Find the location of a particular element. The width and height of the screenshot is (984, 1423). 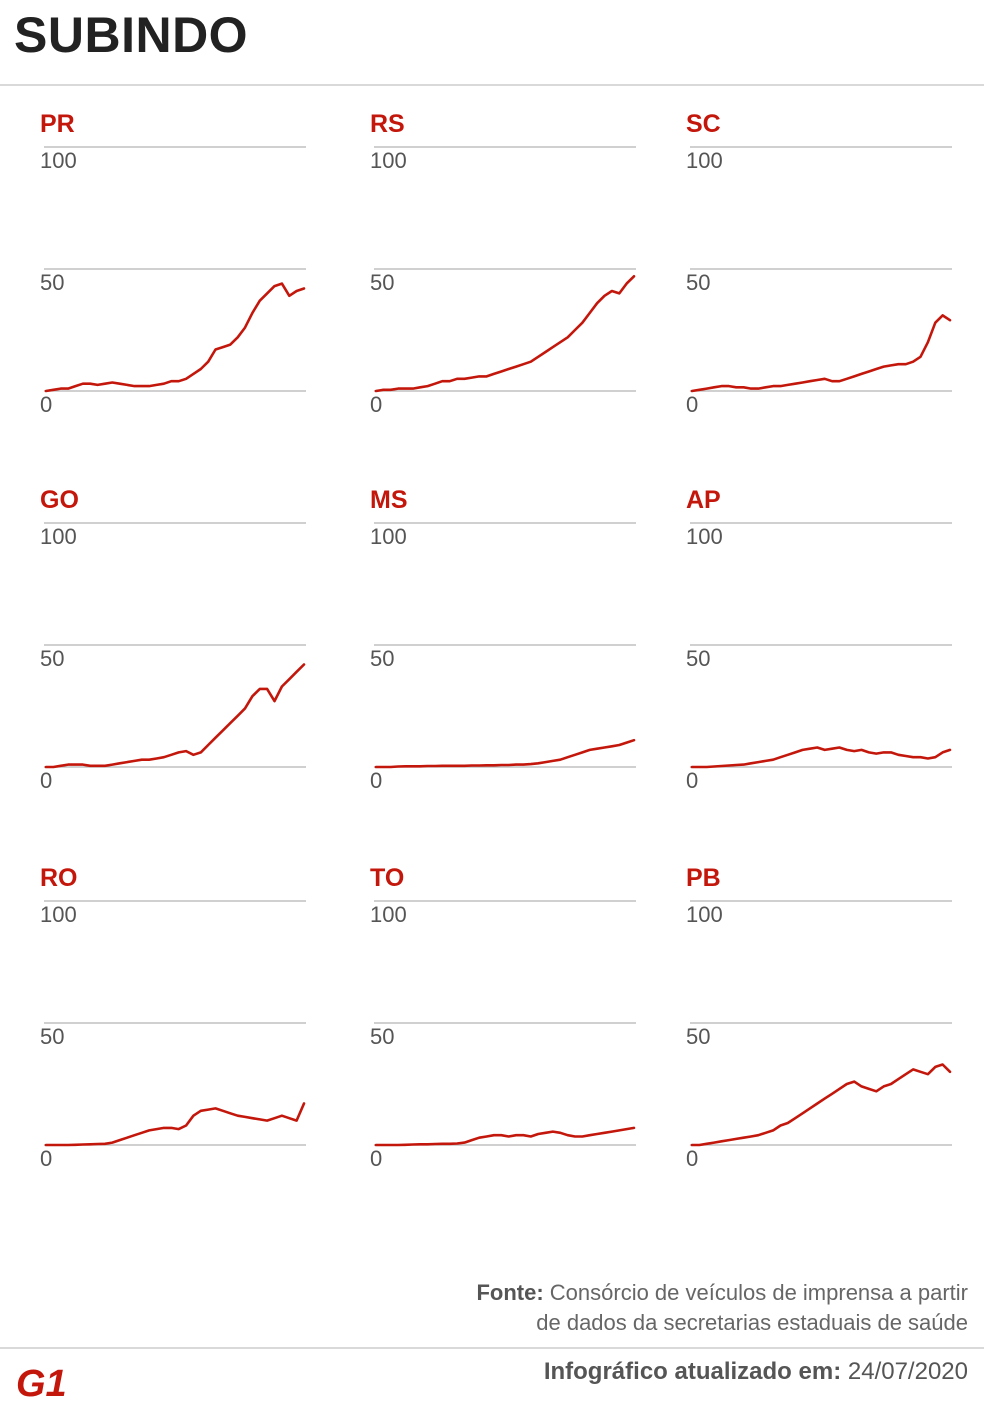

chart-panel-go: GO 0 50 100 is located at coordinates (180, 646).